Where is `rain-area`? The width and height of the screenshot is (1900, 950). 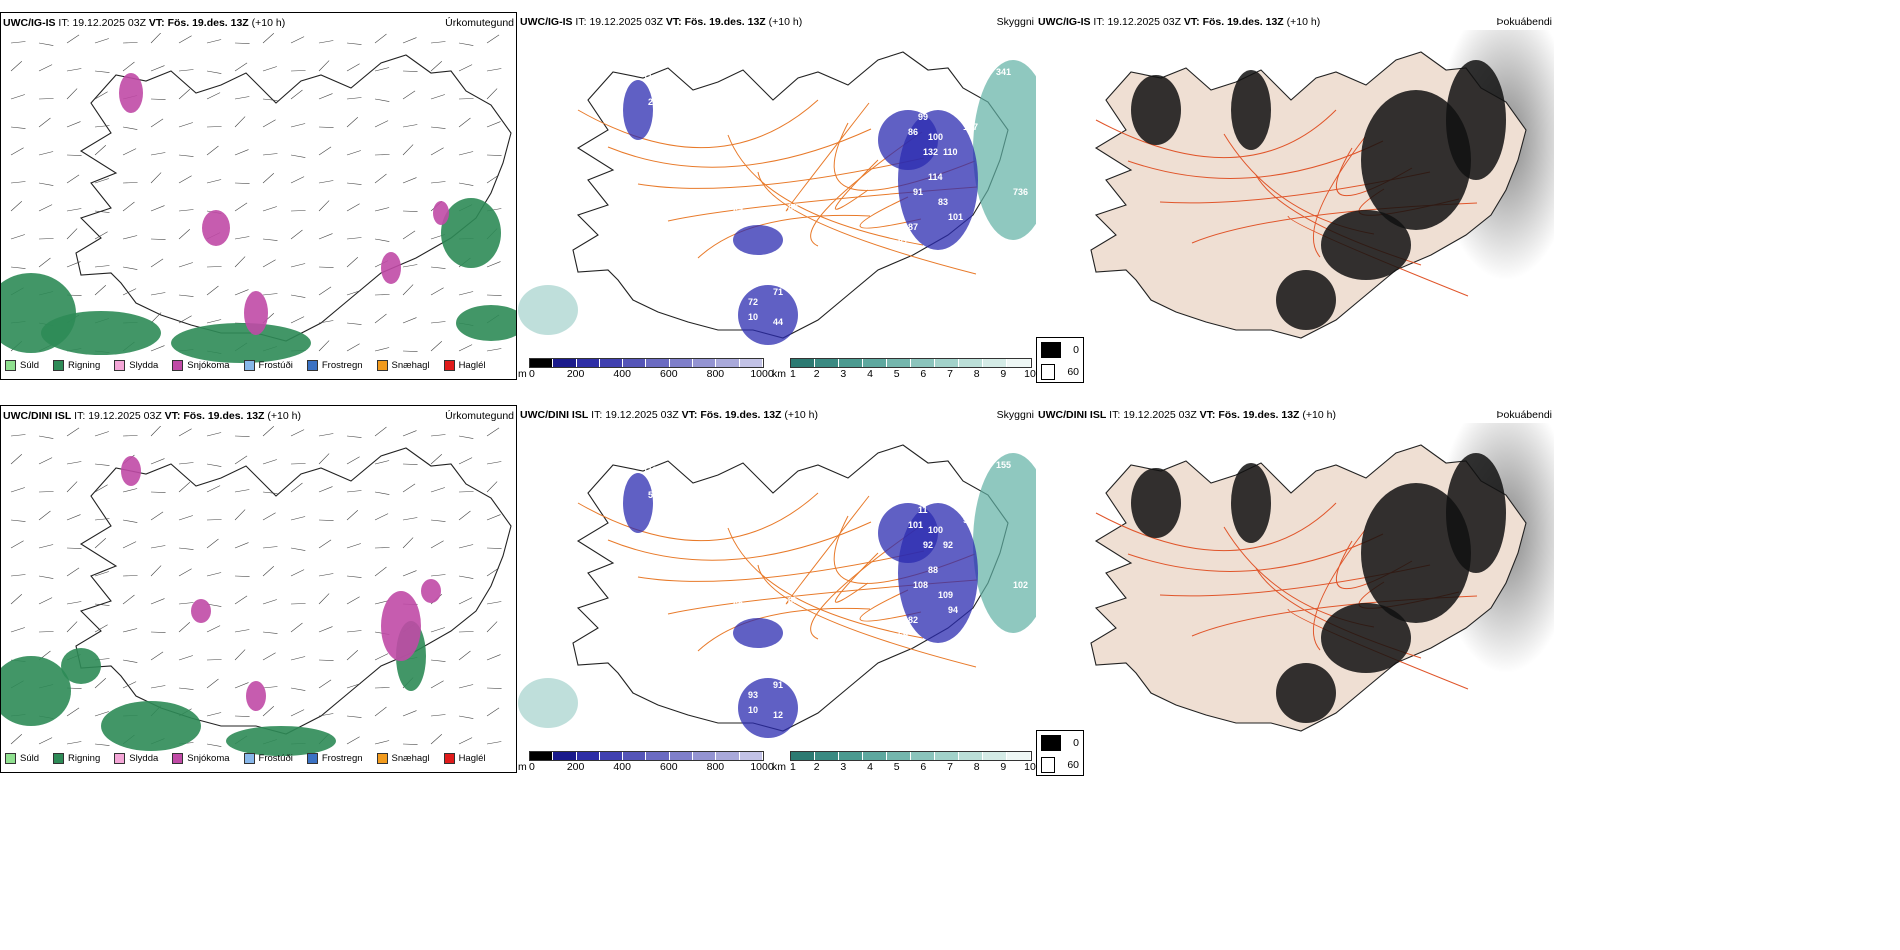
rain-area is located at coordinates (486, 323).